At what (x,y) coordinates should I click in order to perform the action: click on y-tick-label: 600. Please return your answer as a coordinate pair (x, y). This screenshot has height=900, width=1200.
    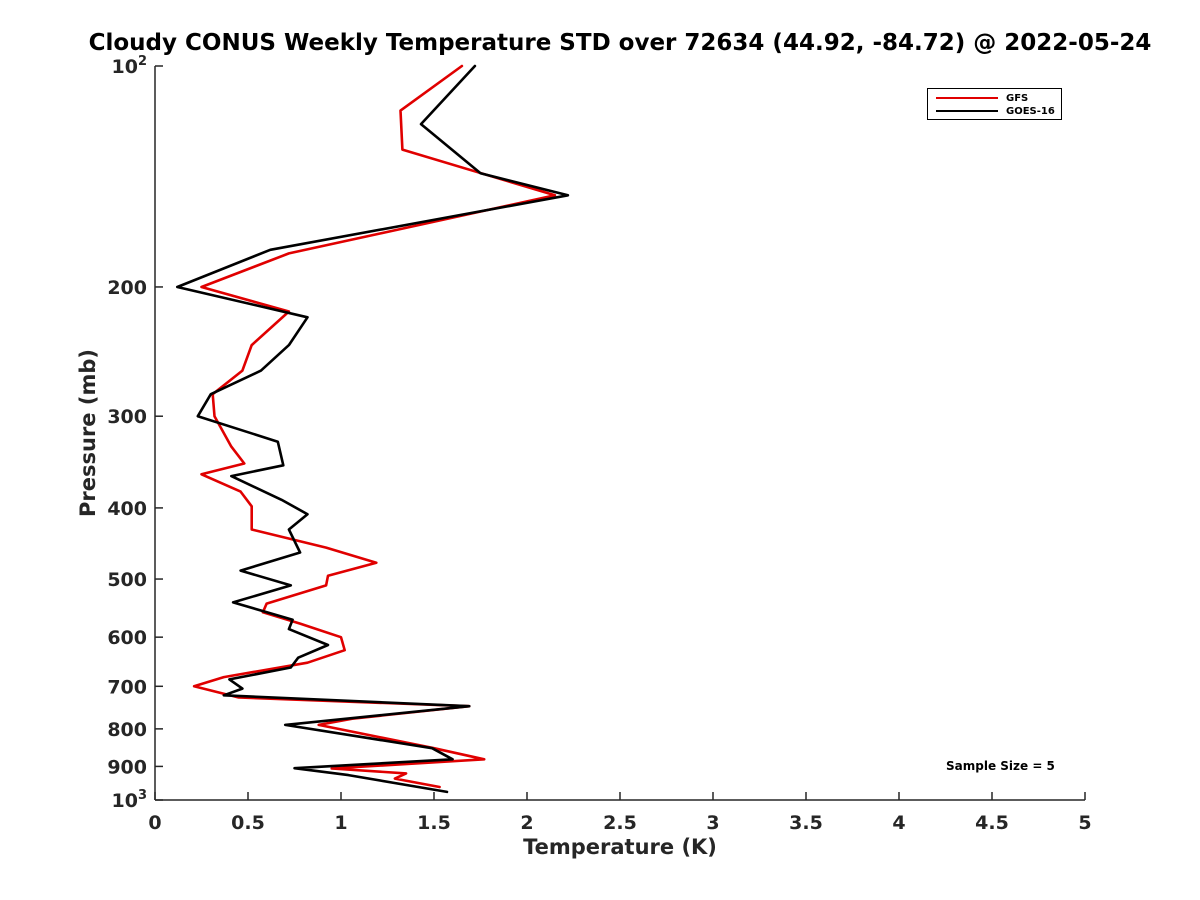
    Looking at the image, I should click on (127, 638).